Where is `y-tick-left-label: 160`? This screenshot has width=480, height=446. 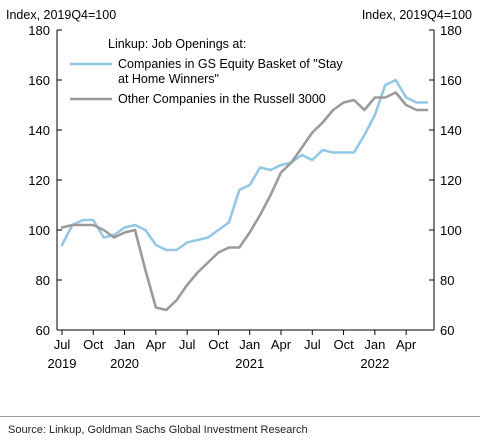 y-tick-left-label: 160 is located at coordinates (39, 80).